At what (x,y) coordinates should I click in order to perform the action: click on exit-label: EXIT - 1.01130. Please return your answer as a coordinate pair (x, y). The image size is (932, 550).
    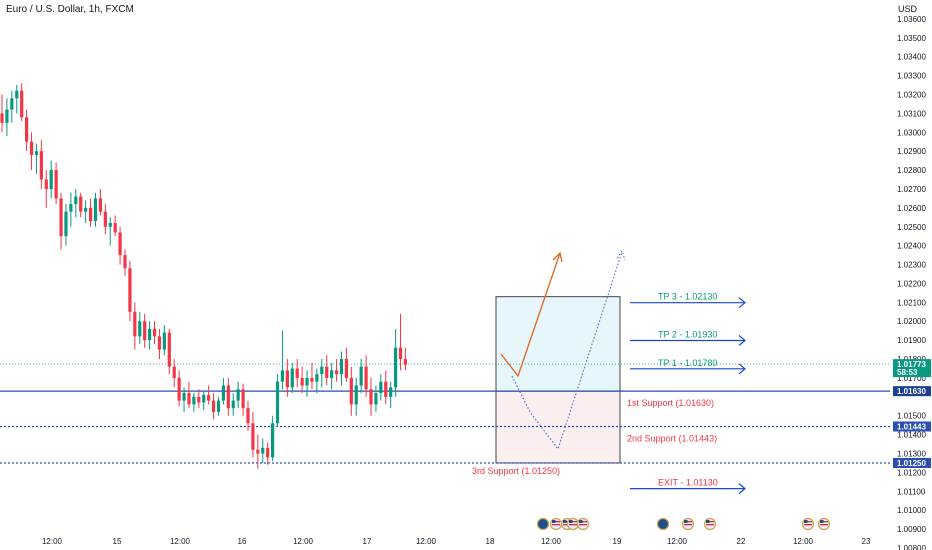
    Looking at the image, I should click on (688, 483).